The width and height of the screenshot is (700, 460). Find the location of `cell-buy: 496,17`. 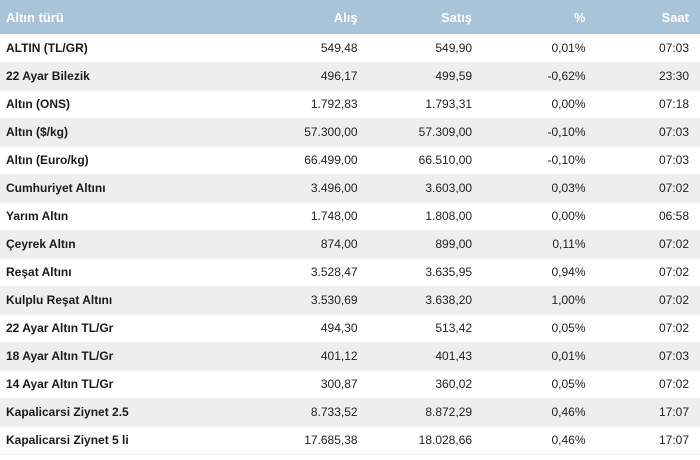

cell-buy: 496,17 is located at coordinates (310, 76).